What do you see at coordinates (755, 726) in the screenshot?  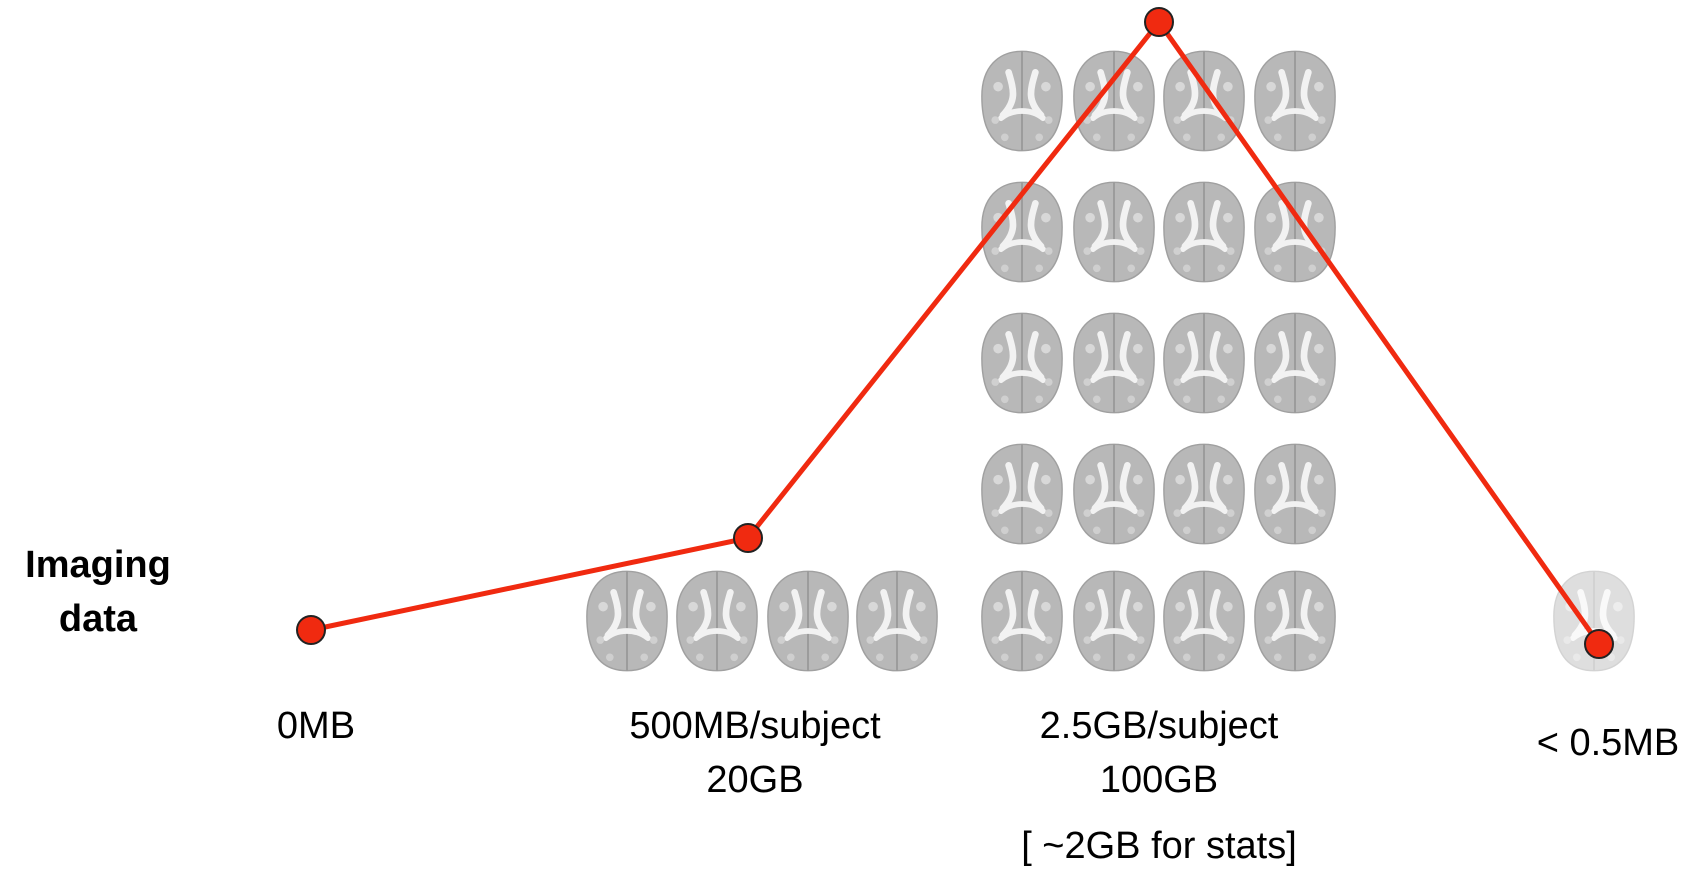 I see `stage-label: 500MB/subject` at bounding box center [755, 726].